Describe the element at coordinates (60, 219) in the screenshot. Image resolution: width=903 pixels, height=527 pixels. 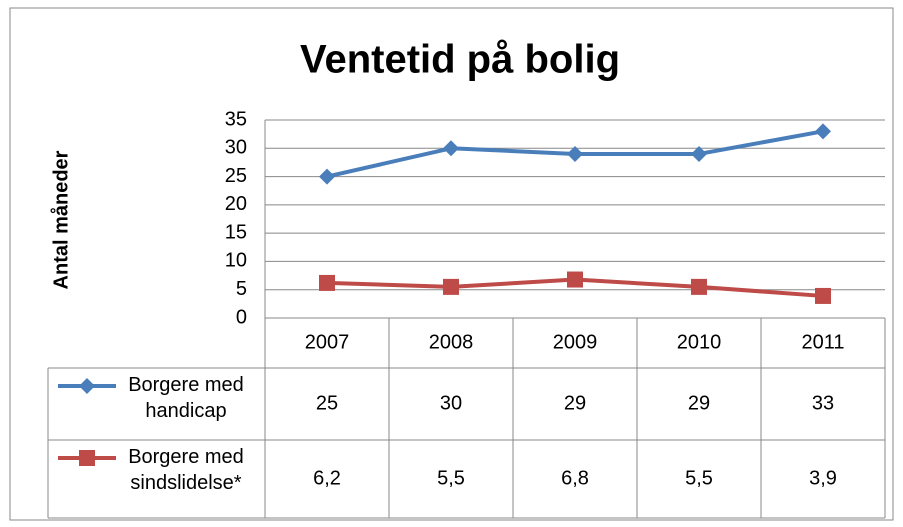
I see `y-axis-label: Antal måneder` at that location.